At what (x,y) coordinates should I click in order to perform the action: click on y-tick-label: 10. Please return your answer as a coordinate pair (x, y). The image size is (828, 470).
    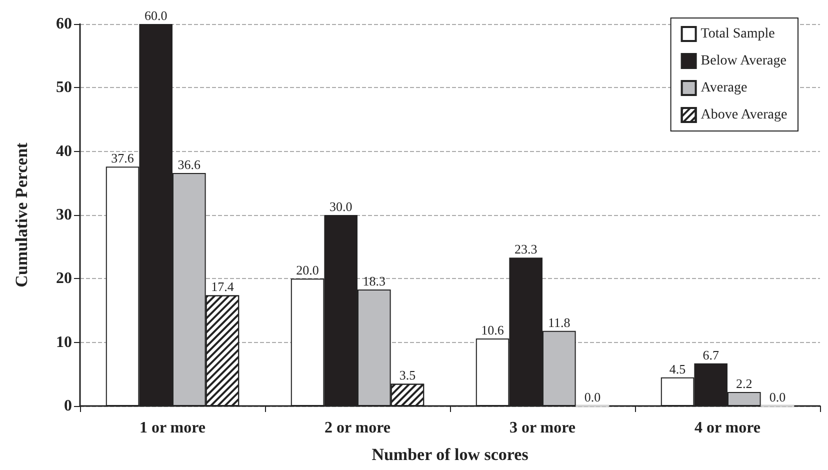
    Looking at the image, I should click on (64, 342).